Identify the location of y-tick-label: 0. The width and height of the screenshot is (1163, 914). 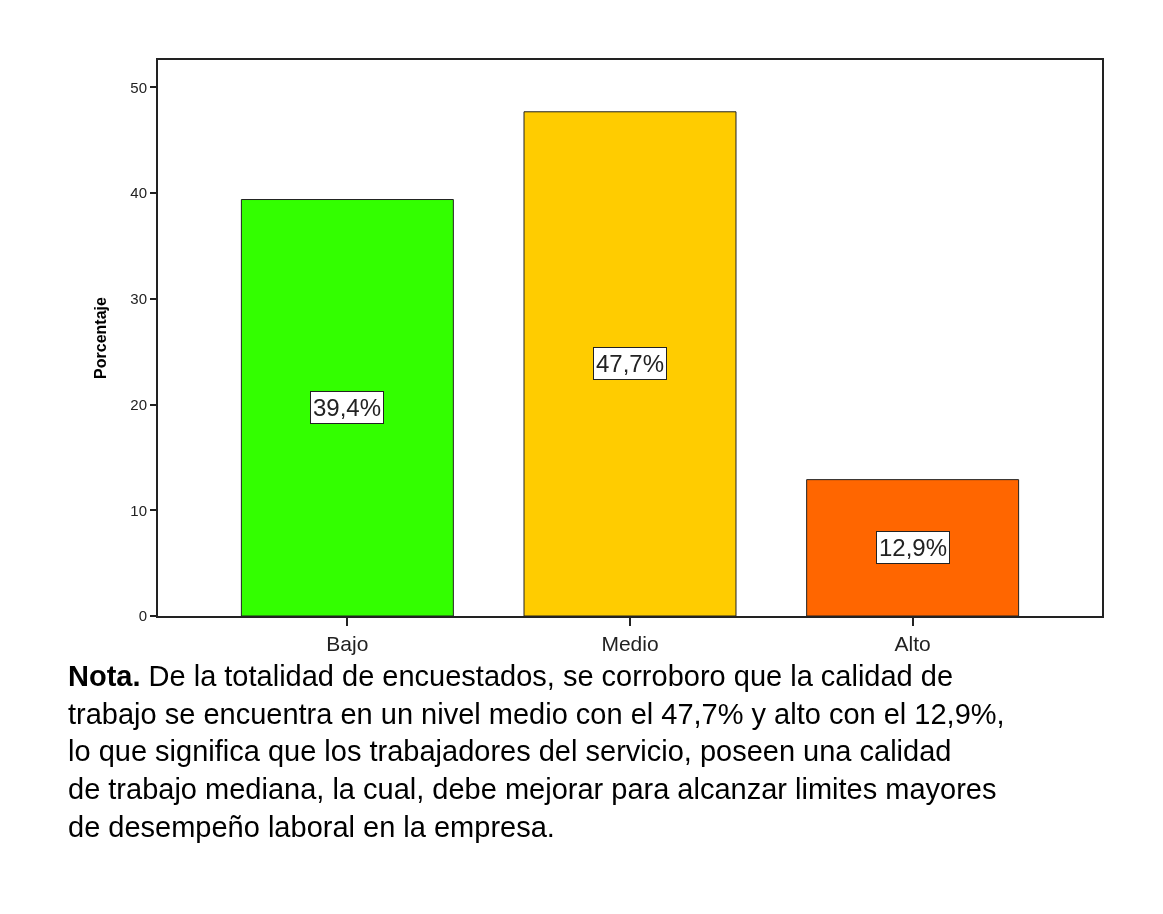
(142, 616).